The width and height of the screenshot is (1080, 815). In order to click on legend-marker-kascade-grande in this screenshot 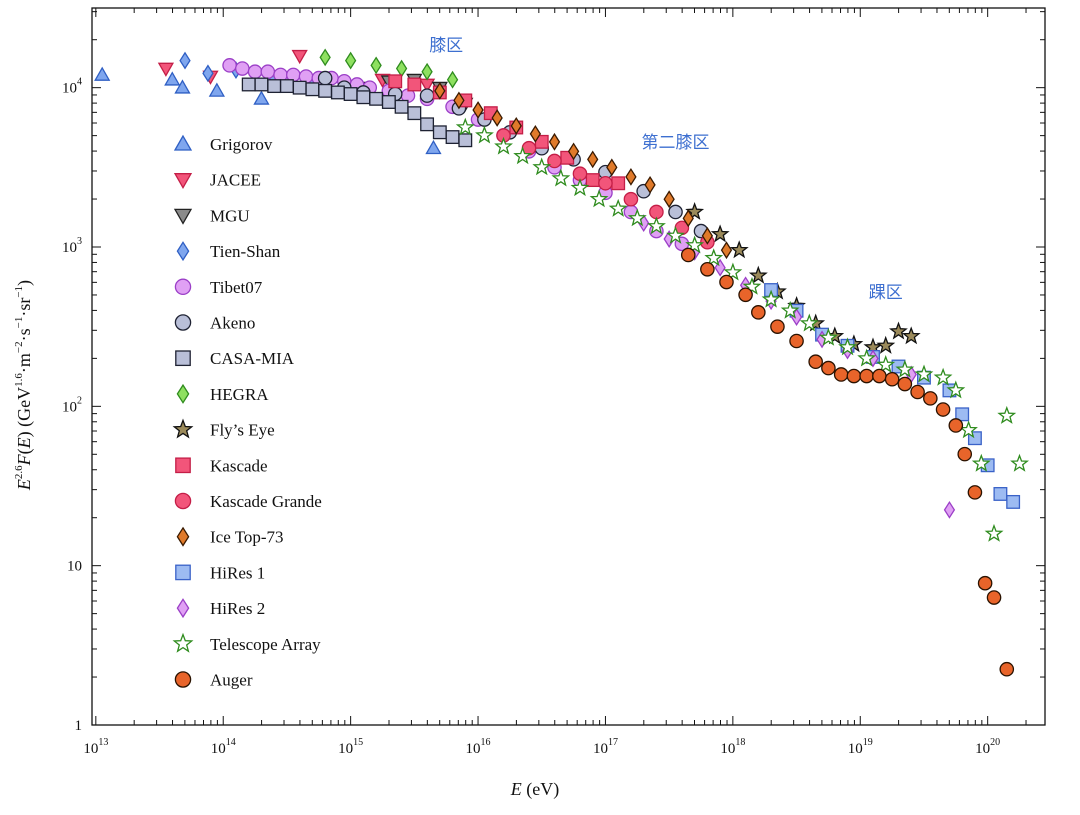, I will do `click(183, 501)`.